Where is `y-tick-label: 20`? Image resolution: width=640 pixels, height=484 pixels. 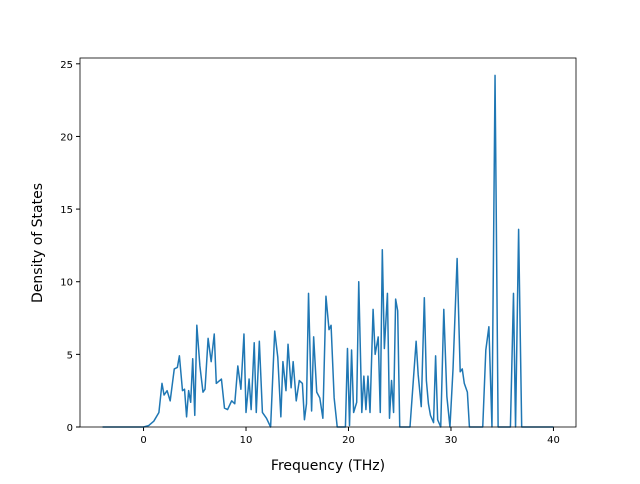 y-tick-label: 20 is located at coordinates (66, 137).